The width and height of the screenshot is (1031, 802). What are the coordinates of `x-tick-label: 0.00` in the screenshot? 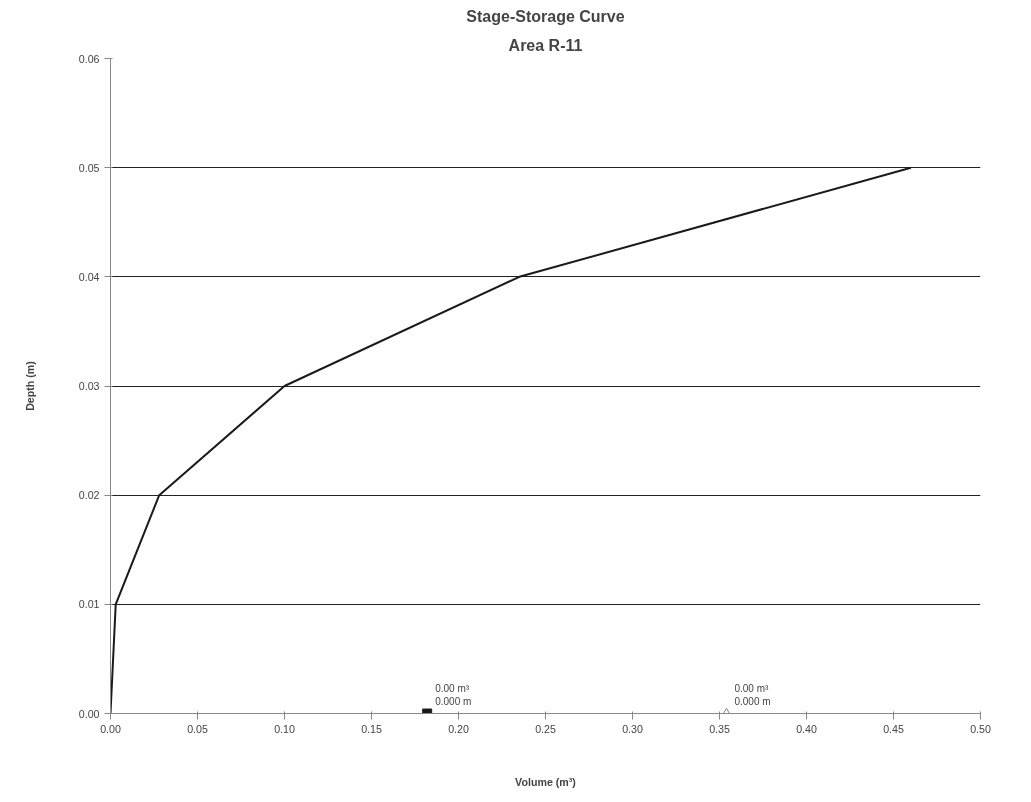 It's located at (110, 728).